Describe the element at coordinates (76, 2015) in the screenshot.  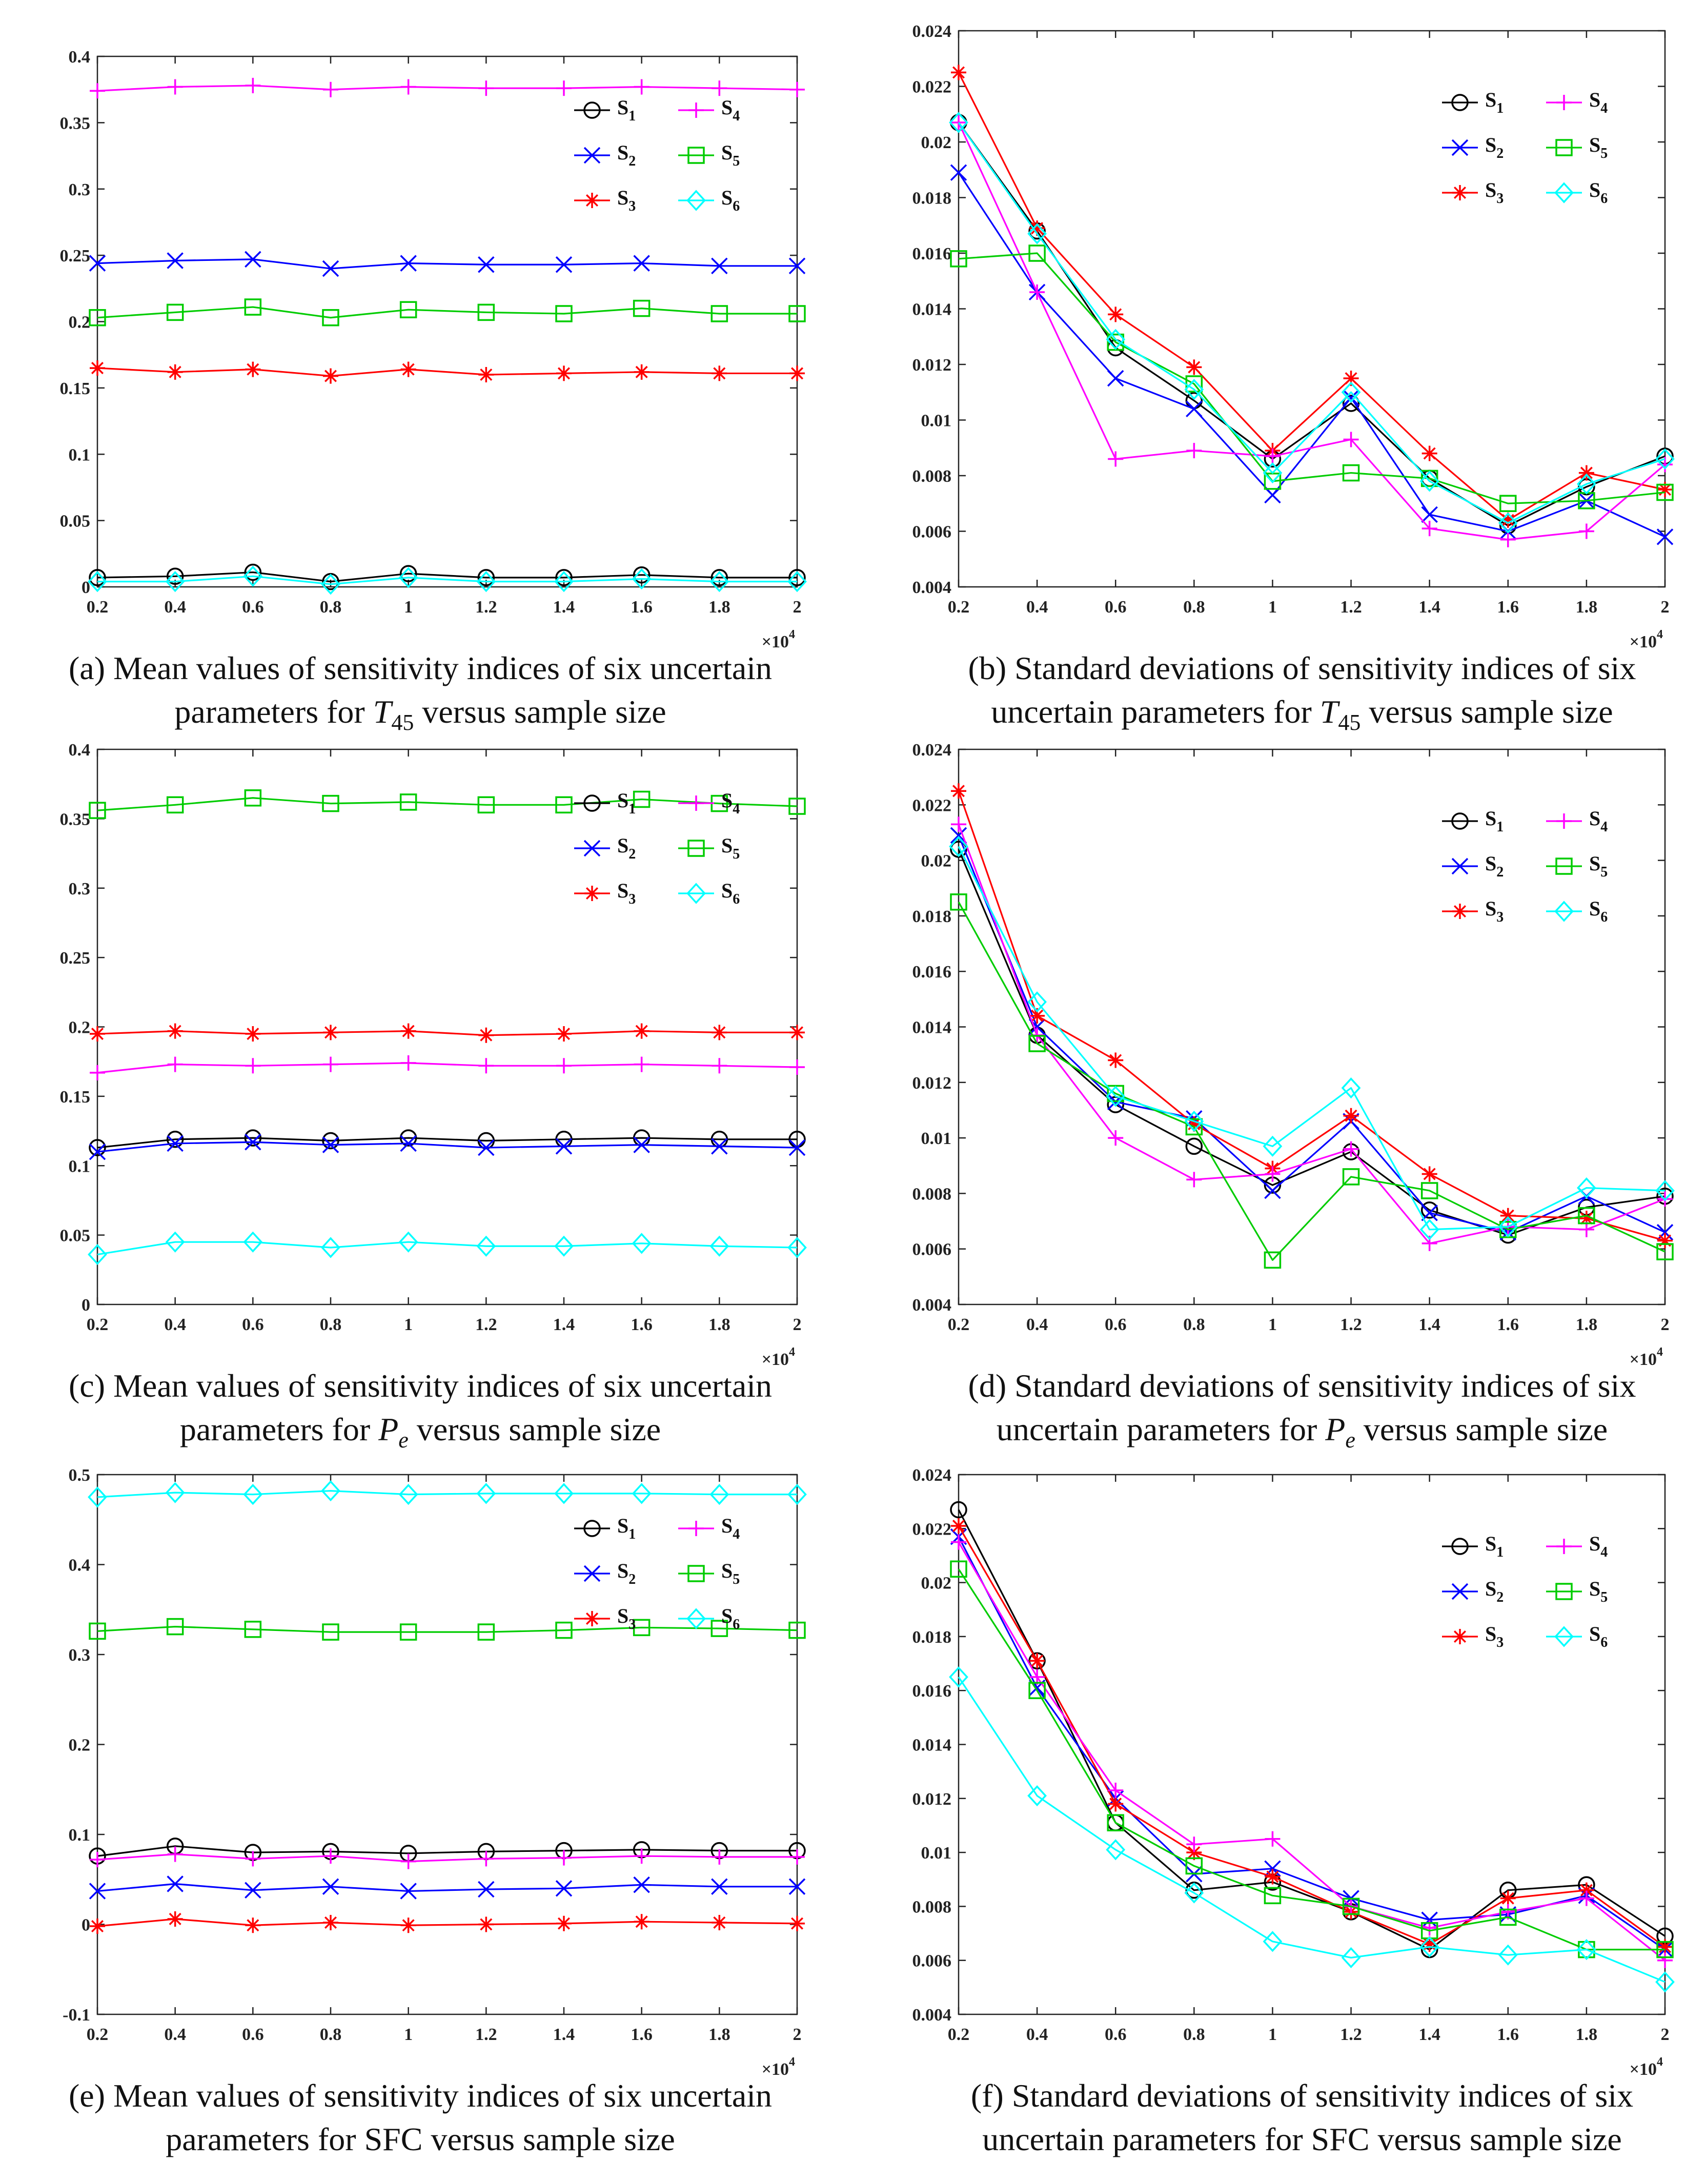
I see `y-tick-label: -0.1` at that location.